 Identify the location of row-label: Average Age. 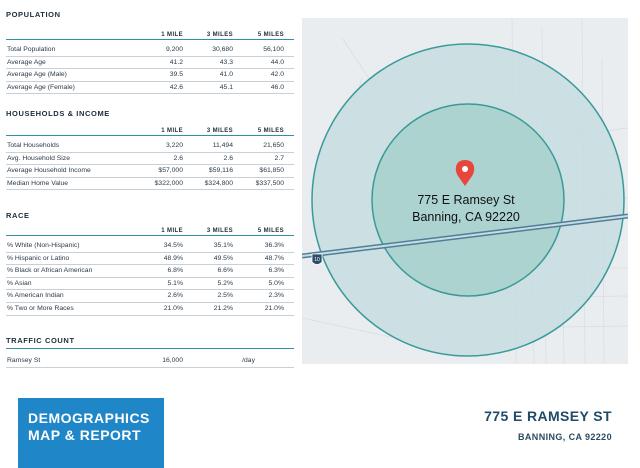
(26, 62).